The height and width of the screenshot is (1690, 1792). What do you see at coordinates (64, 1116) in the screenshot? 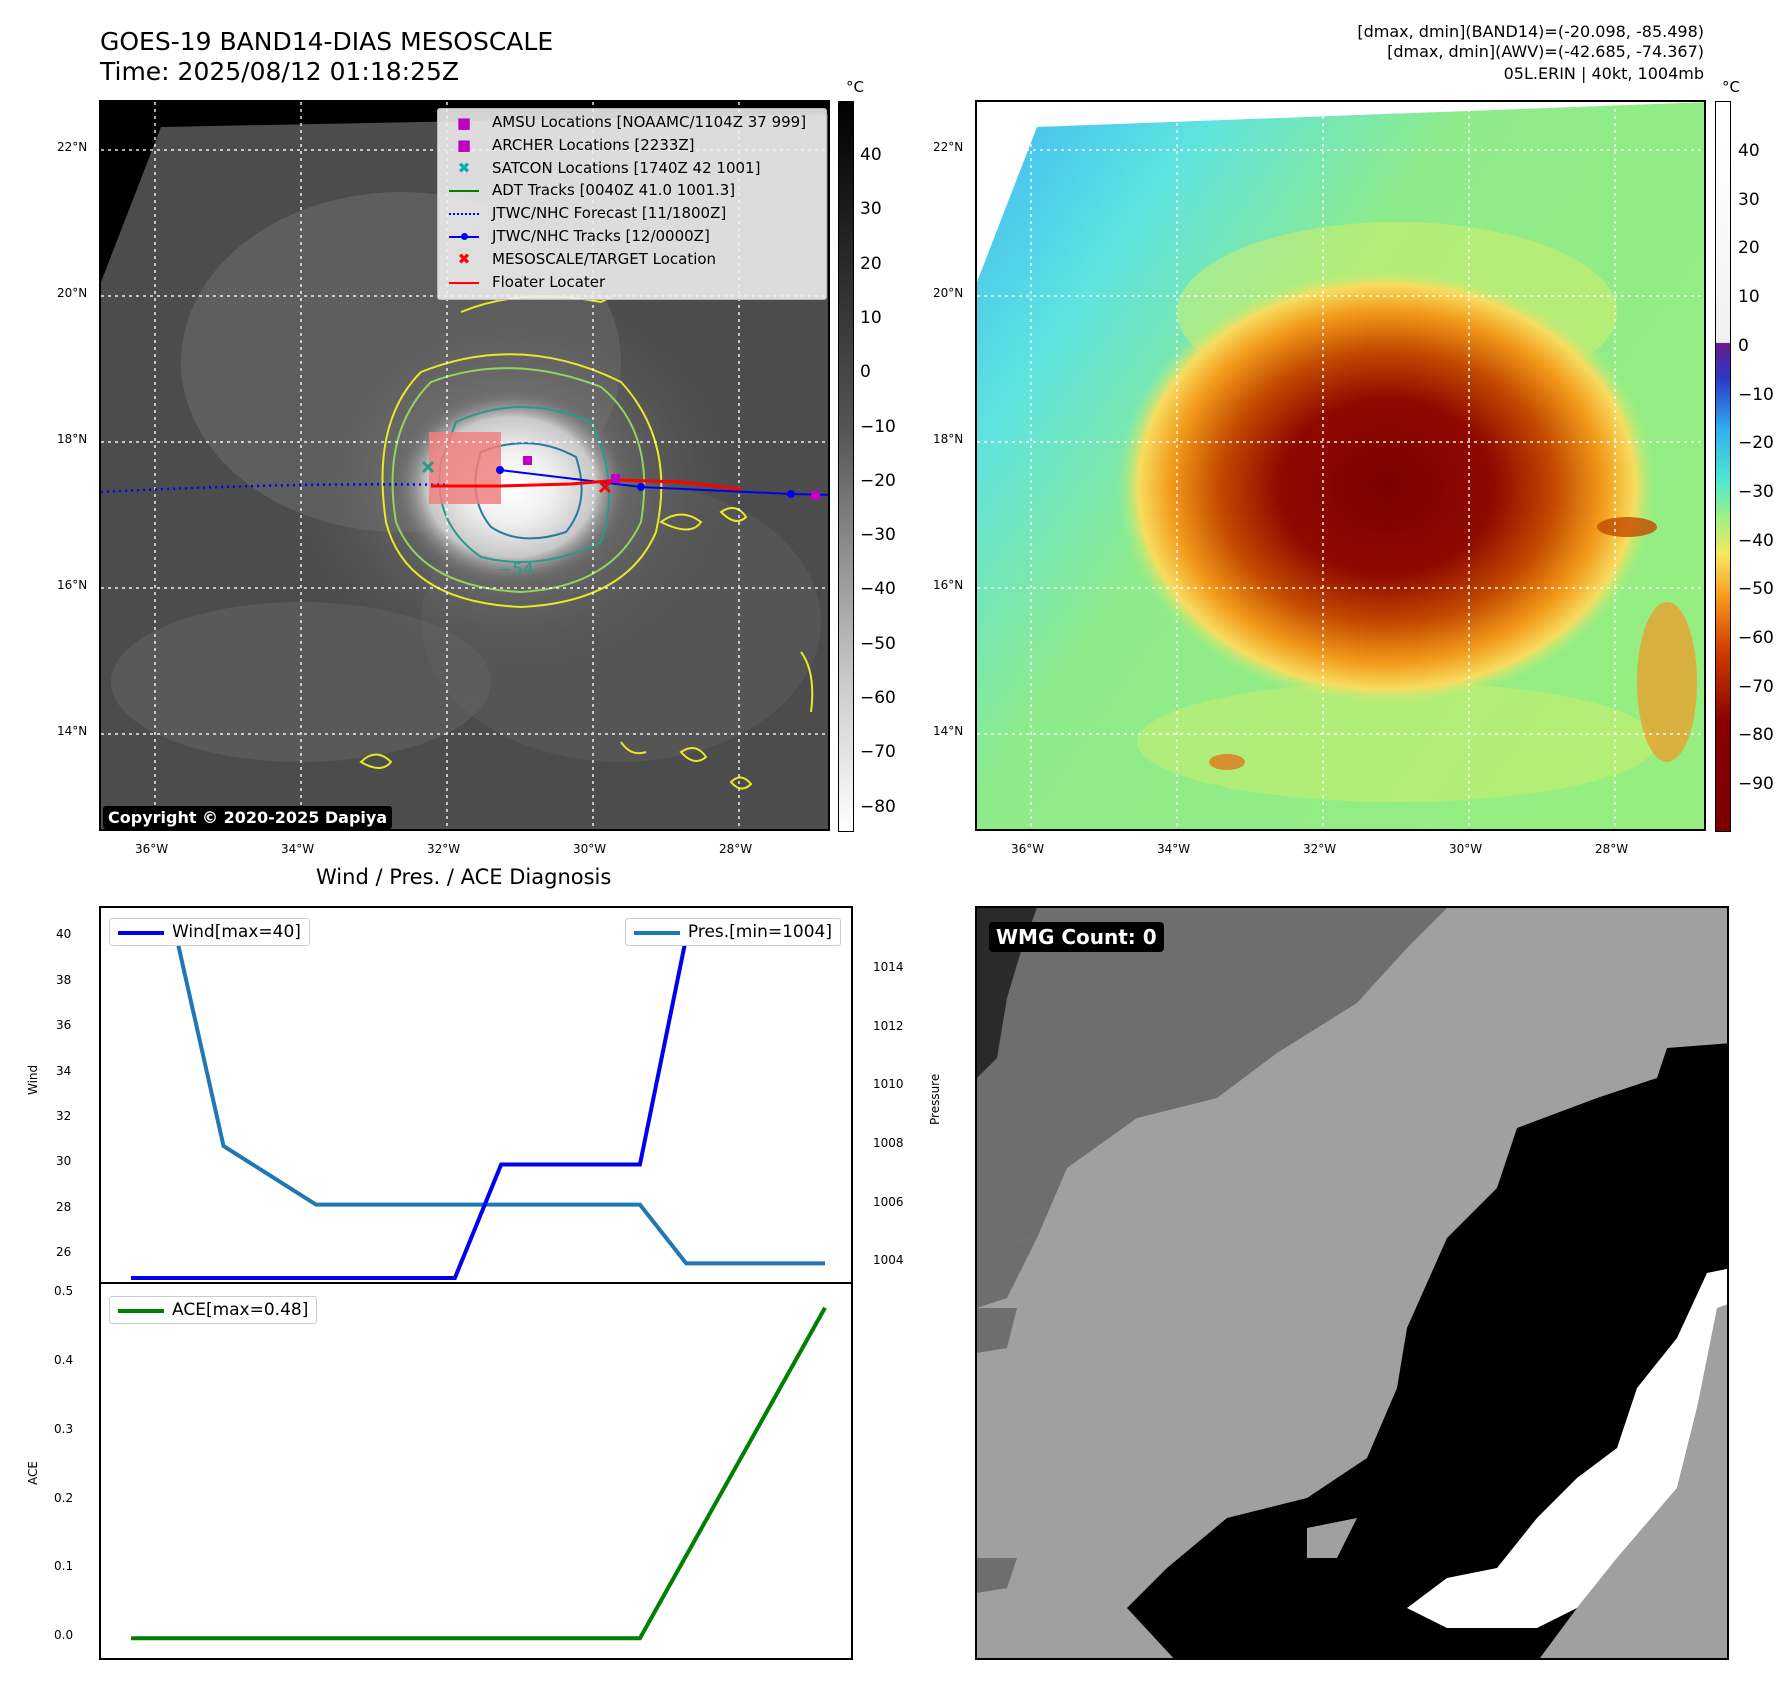
I see `wind-tick-label: 32` at bounding box center [64, 1116].